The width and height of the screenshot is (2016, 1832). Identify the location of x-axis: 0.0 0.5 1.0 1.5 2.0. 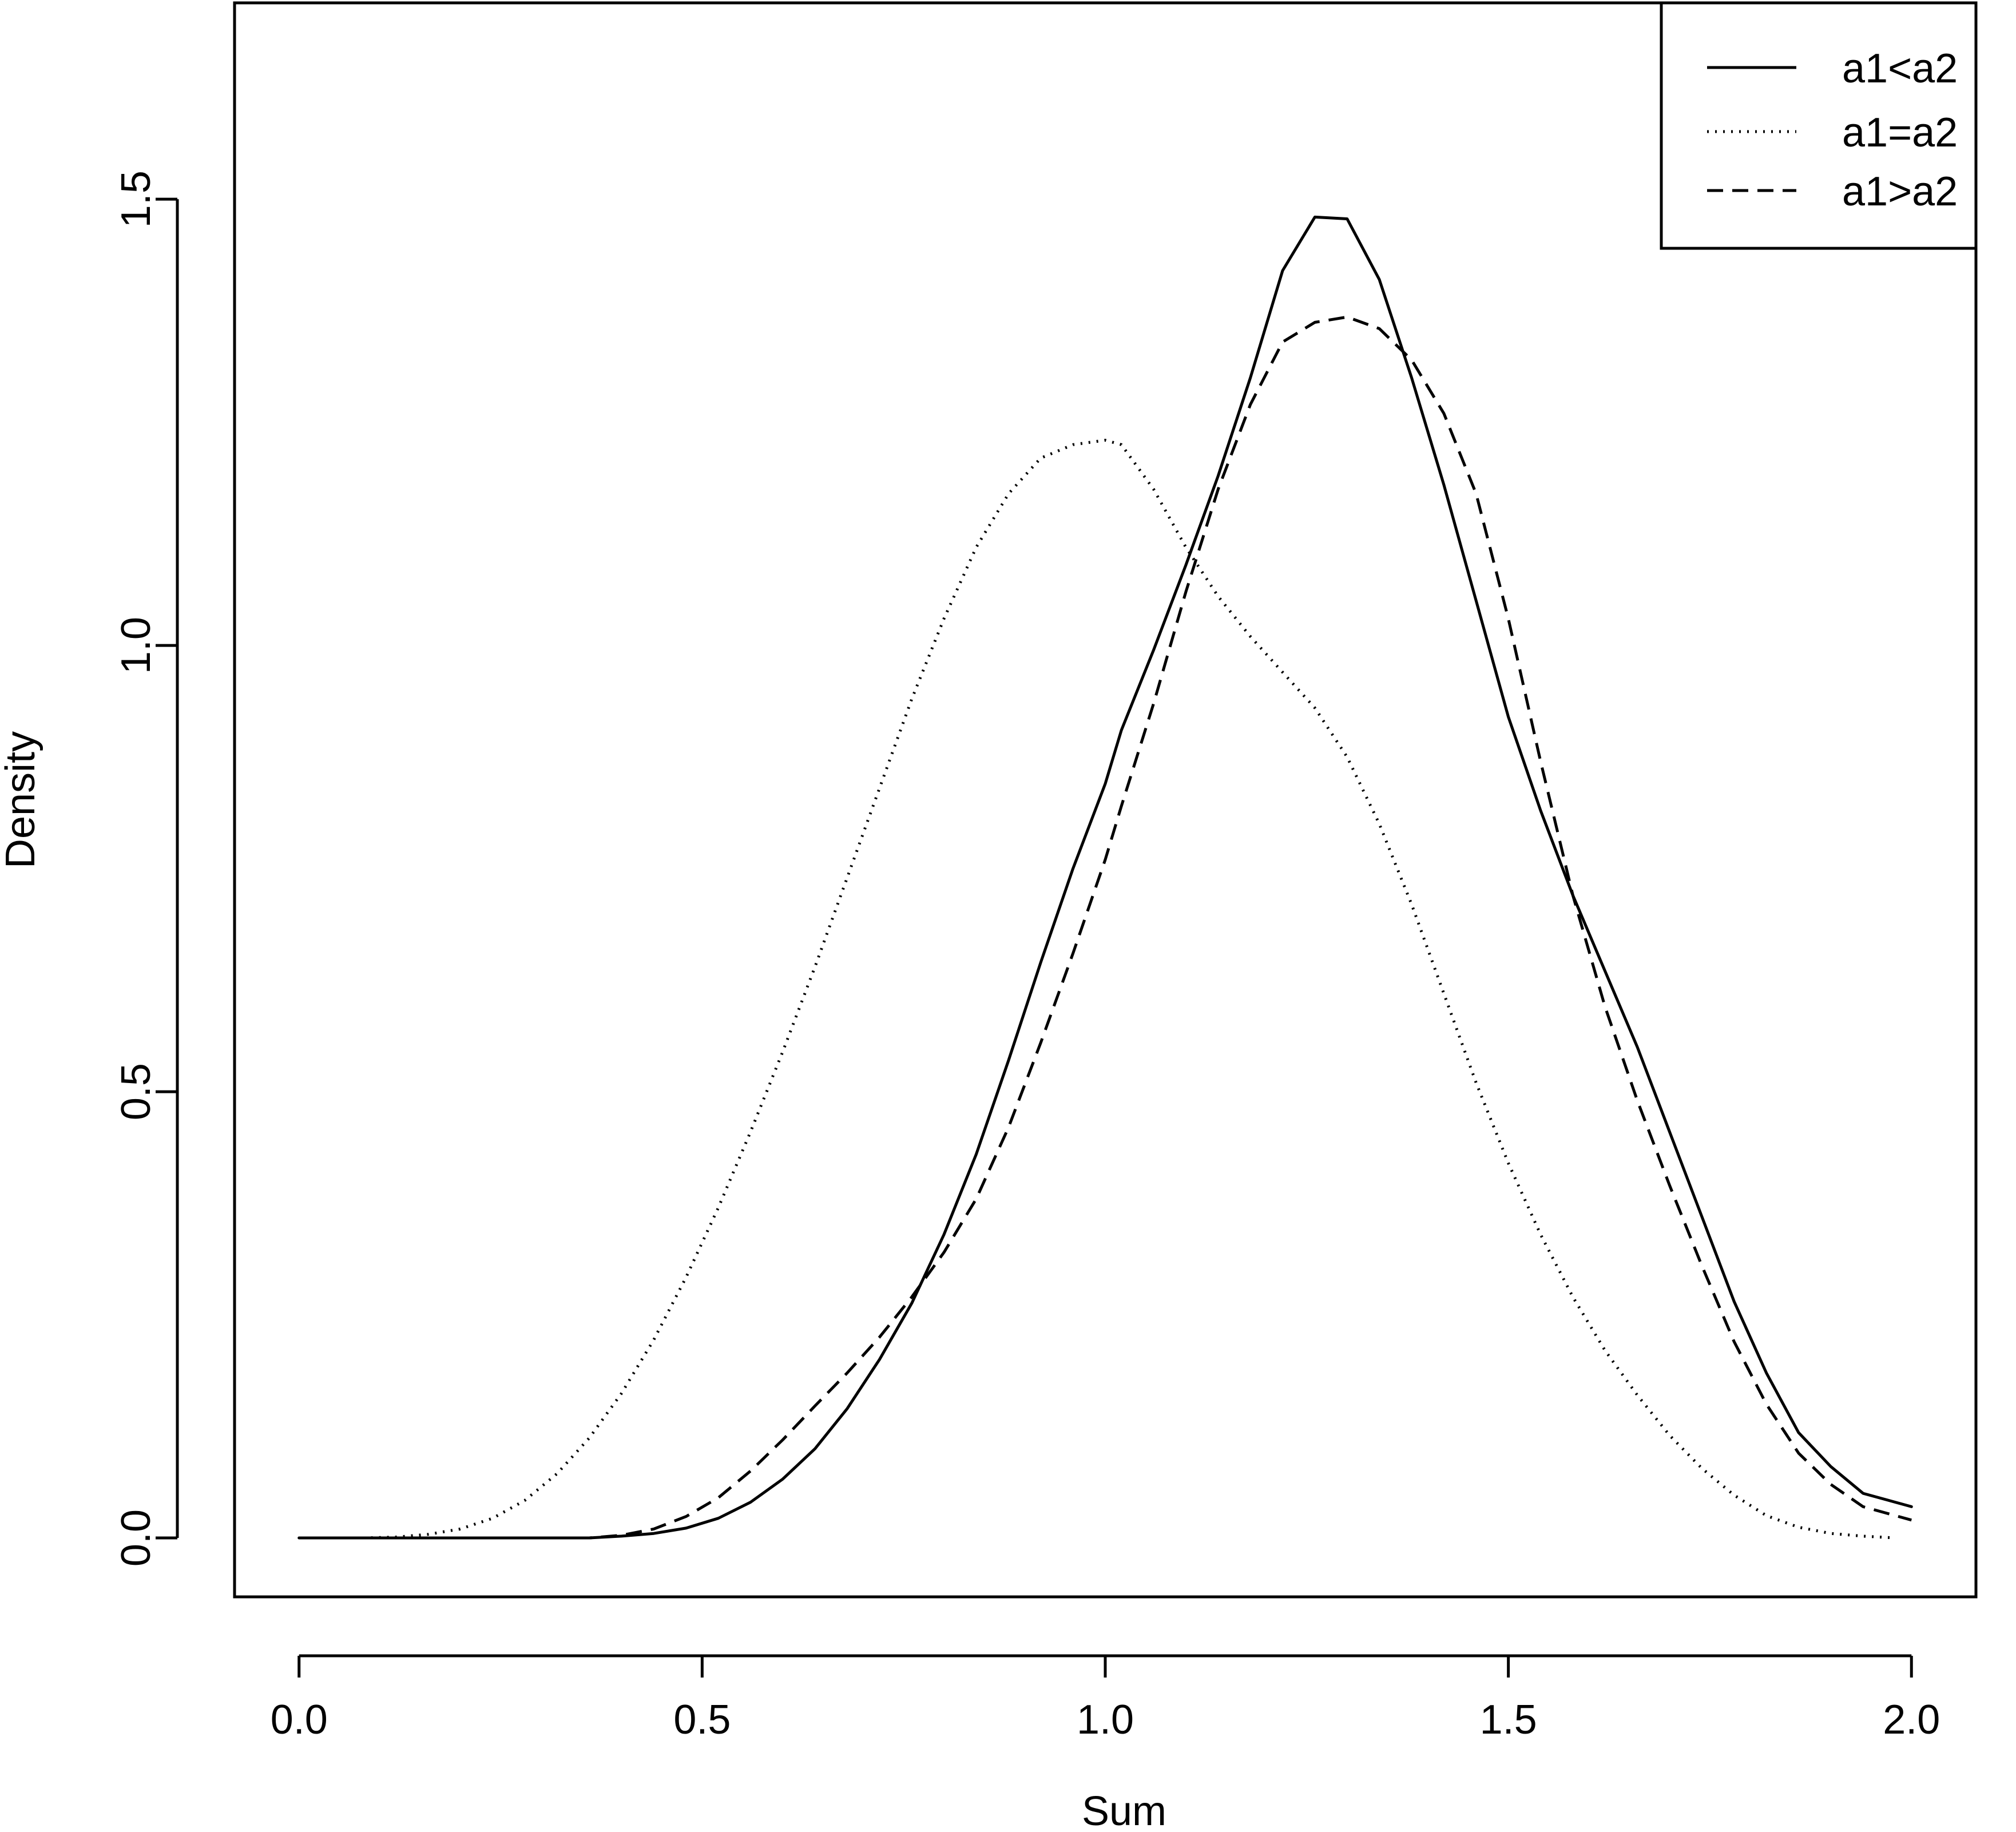
(1105, 1699).